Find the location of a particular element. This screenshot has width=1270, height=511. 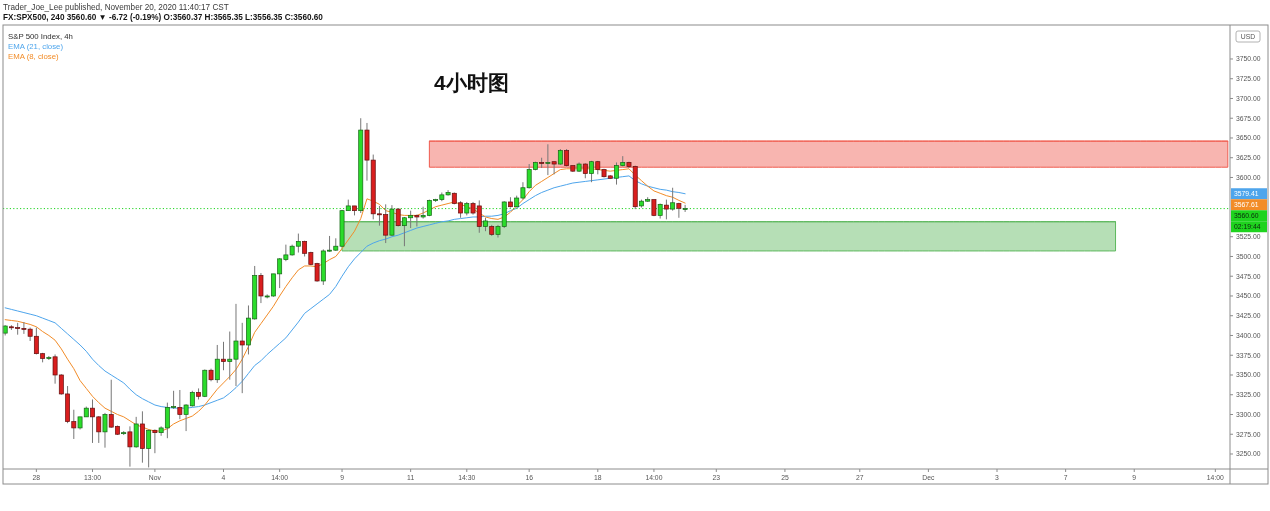

text: 4小时图 is located at coordinates (471, 82).